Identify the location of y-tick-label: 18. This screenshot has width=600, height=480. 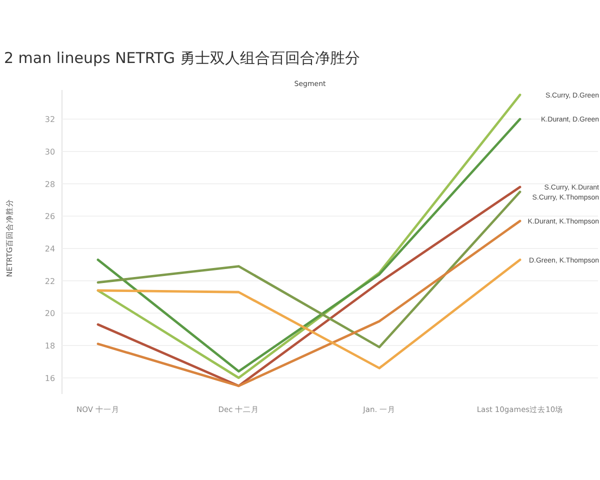
(50, 345).